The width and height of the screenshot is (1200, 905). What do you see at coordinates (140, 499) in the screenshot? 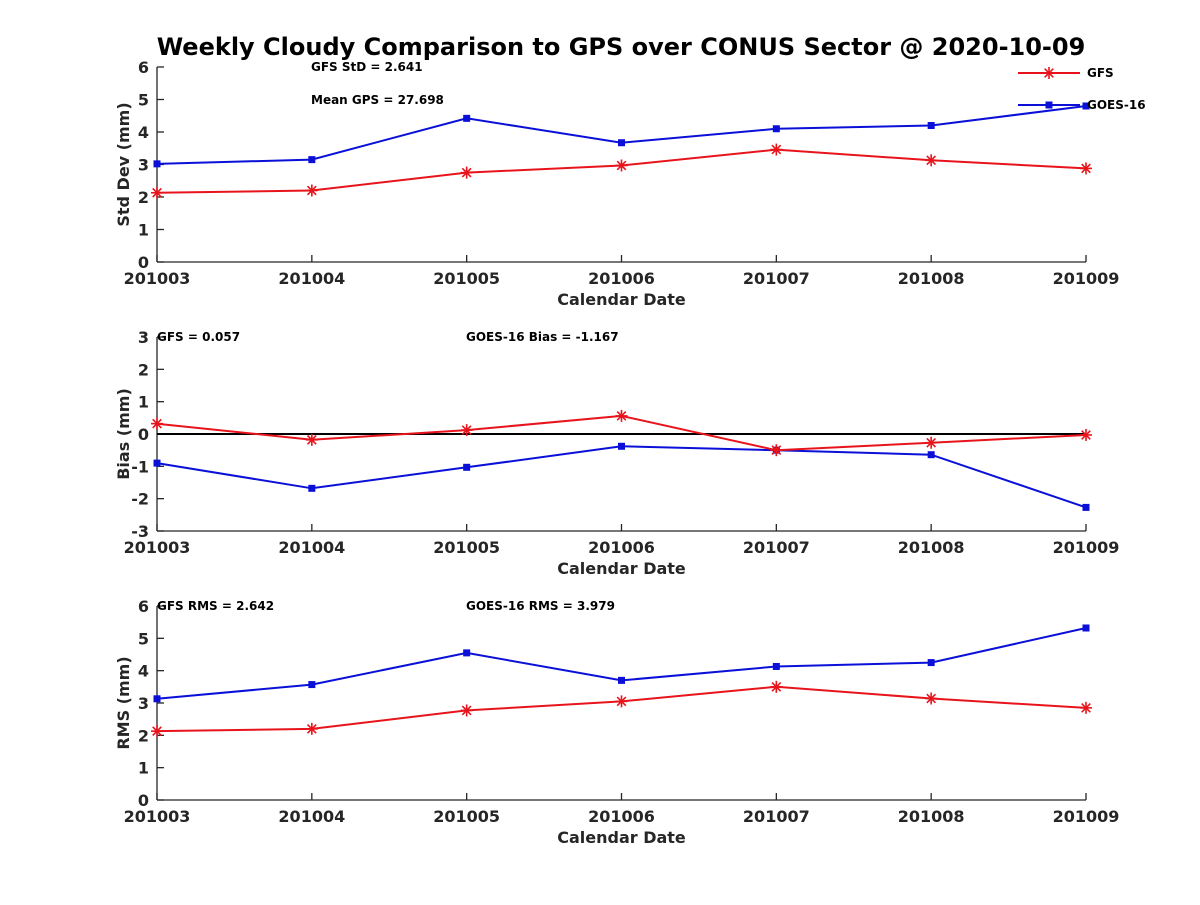
I see `y-tick-label: -2` at bounding box center [140, 499].